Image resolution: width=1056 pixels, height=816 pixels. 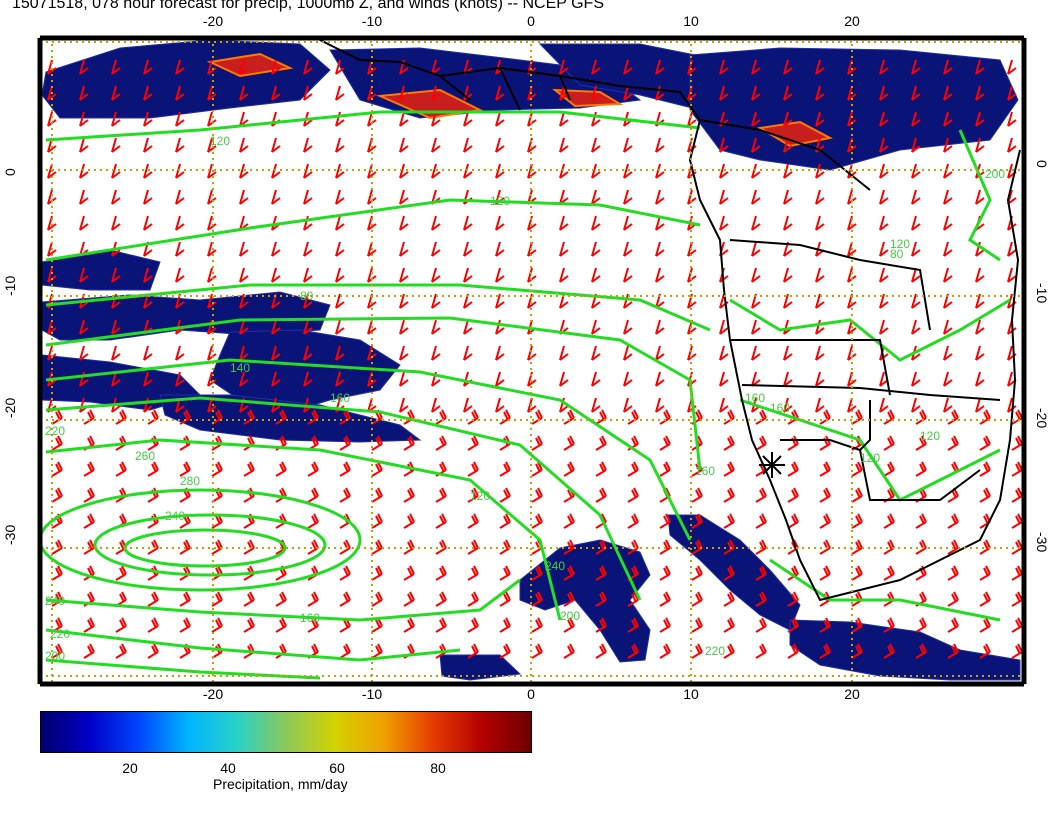 I want to click on precip-patch, so click(x=186, y=79).